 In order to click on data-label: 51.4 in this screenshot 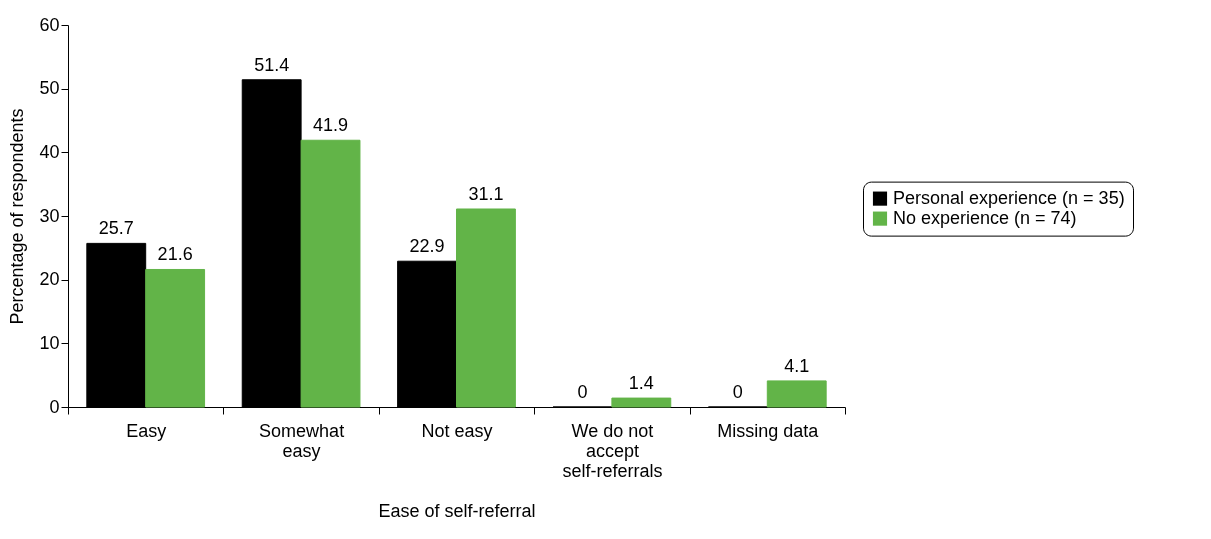, I will do `click(272, 64)`.